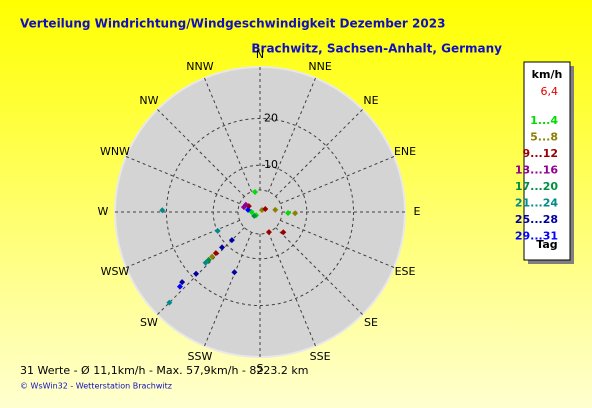 This screenshot has width=592, height=408. What do you see at coordinates (260, 212) in the screenshot?
I see `grid-ring` at bounding box center [260, 212].